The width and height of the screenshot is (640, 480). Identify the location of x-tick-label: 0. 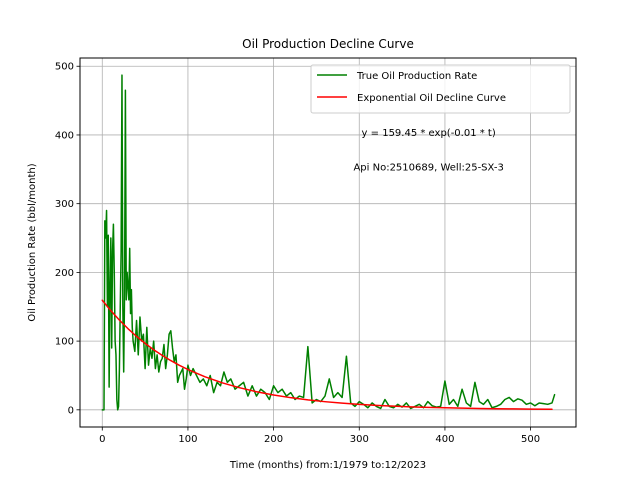
(102, 439).